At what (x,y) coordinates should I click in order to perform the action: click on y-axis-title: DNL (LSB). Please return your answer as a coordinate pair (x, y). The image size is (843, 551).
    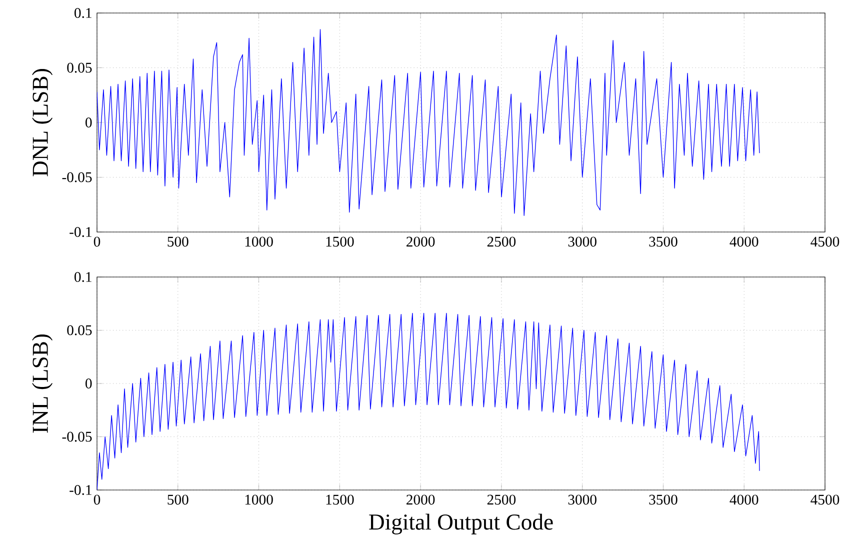
    Looking at the image, I should click on (42, 122).